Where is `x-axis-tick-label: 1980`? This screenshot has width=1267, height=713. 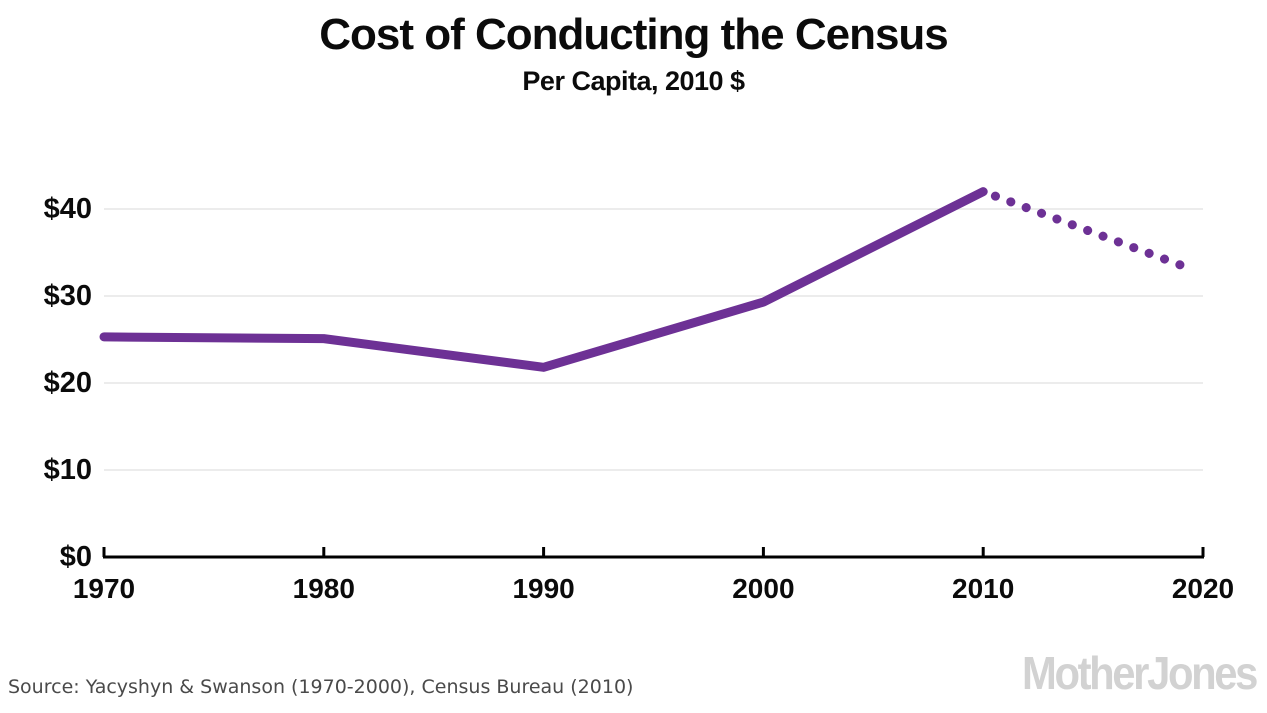
x-axis-tick-label: 1980 is located at coordinates (323, 588).